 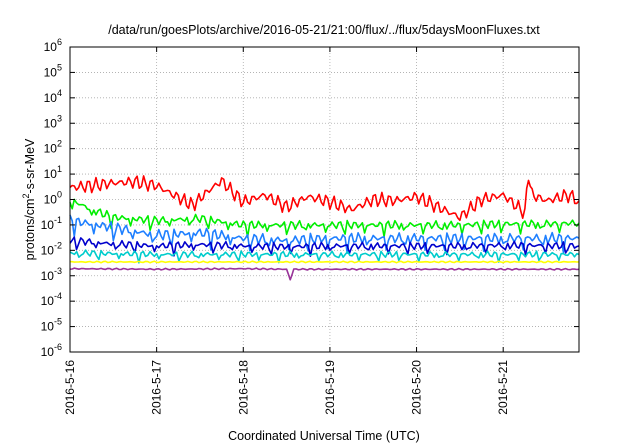 I want to click on y-tick-exponent: -6, so click(x=58, y=347).